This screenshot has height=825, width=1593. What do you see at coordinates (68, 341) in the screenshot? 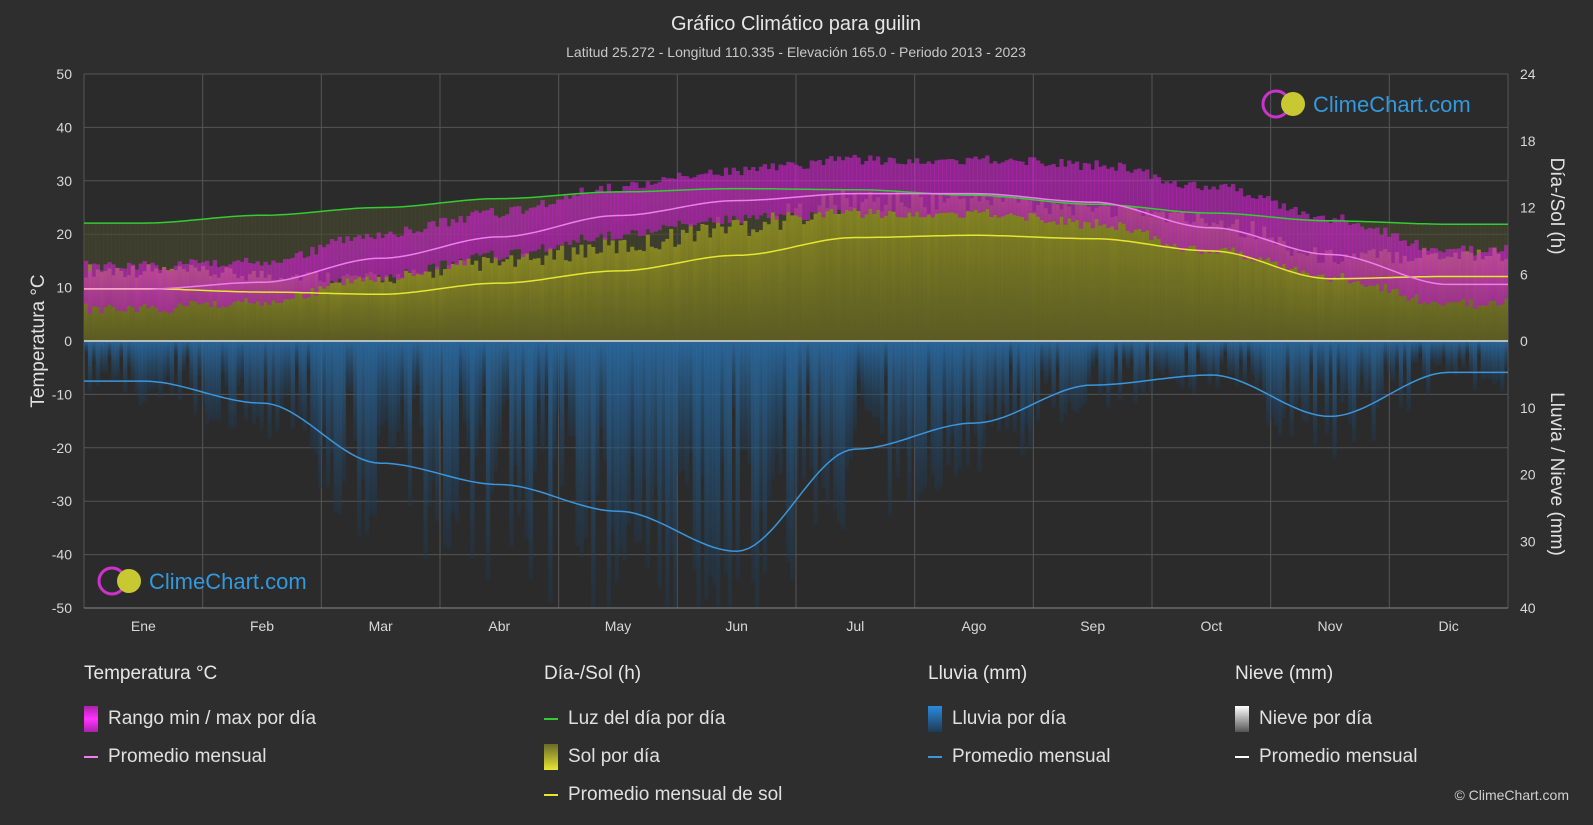
I see `y-tick-left: 0` at bounding box center [68, 341].